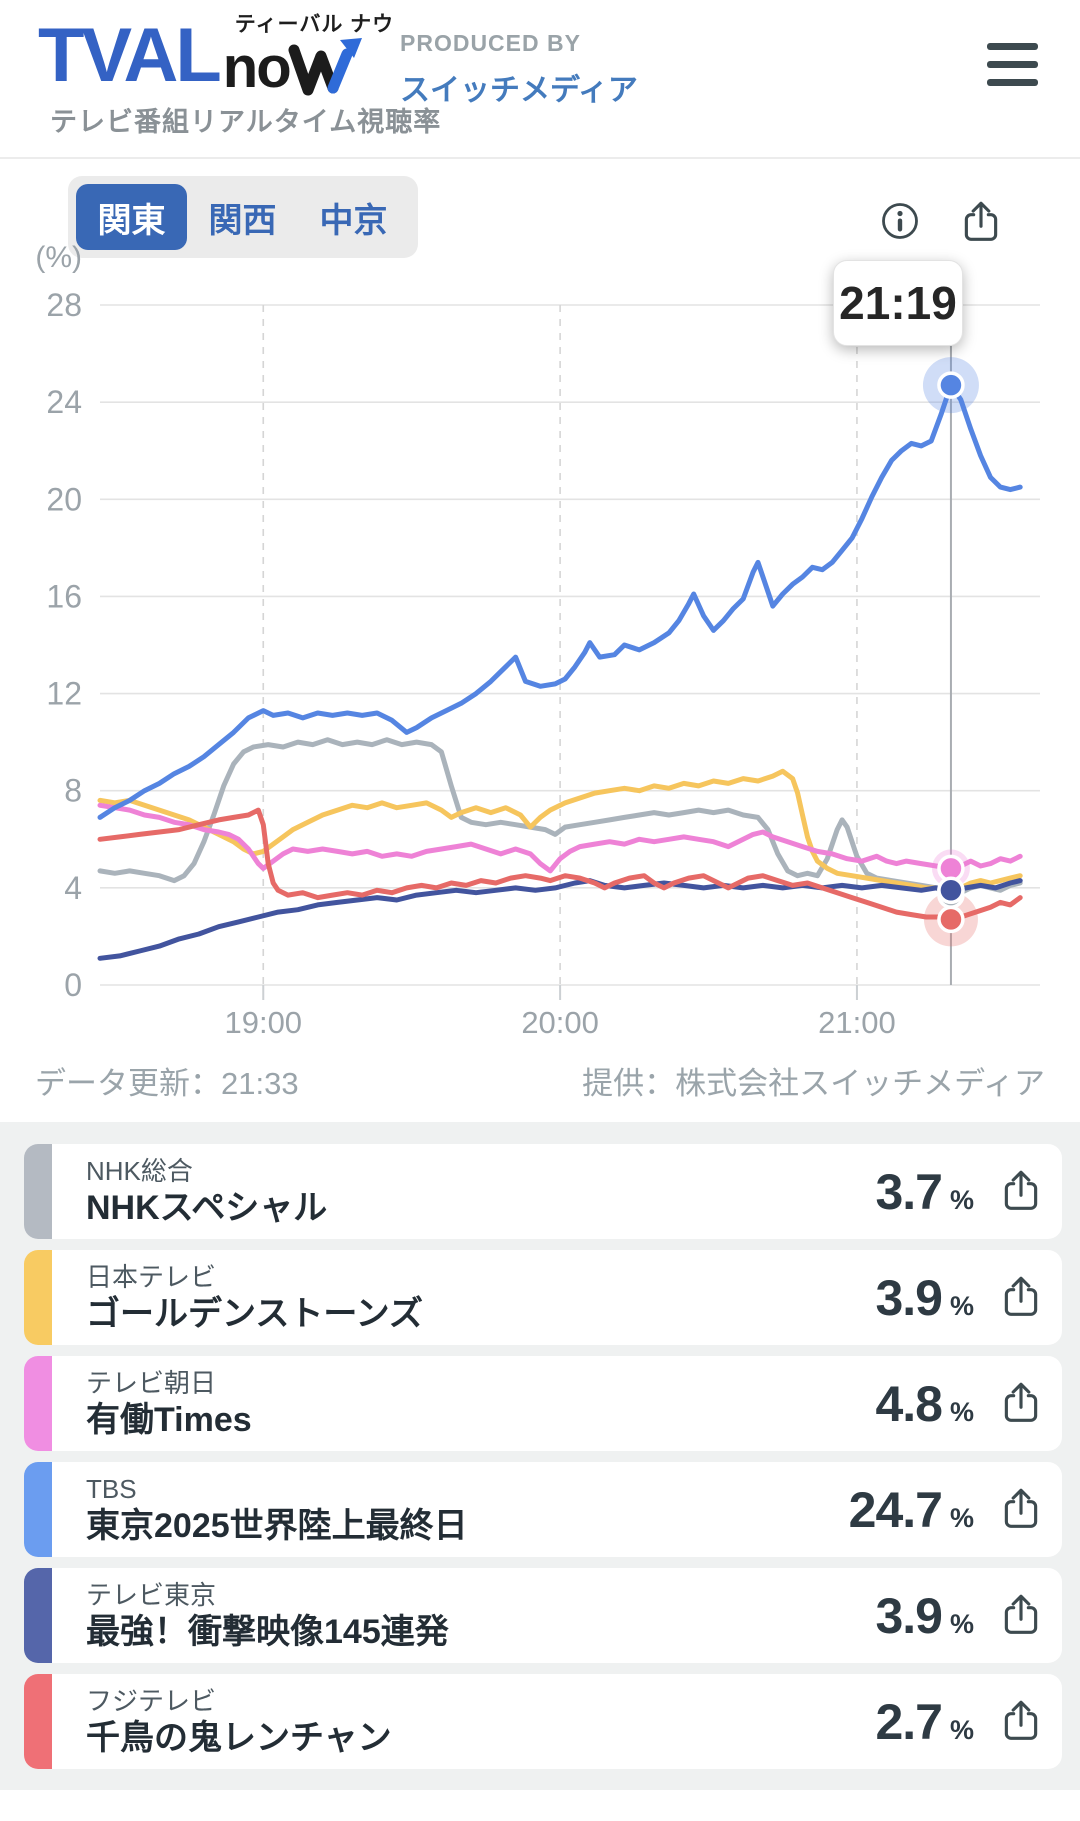 The image size is (1080, 1821). I want to click on chart-share-button, so click(981, 222).